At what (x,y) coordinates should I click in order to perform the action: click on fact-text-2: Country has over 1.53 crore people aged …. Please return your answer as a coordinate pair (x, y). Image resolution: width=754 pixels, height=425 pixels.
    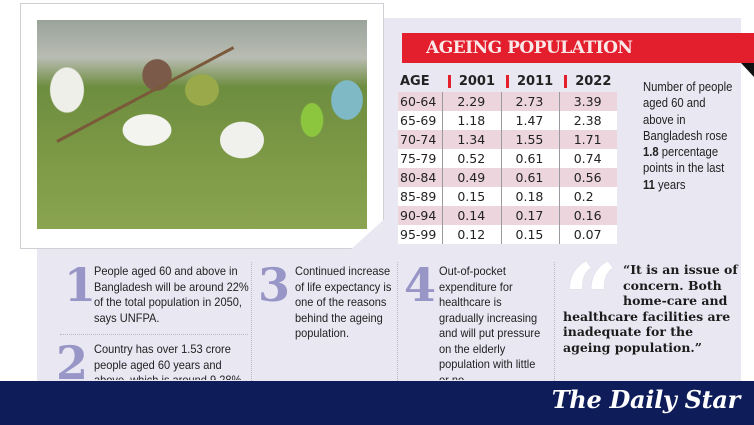
    Looking at the image, I should click on (168, 361).